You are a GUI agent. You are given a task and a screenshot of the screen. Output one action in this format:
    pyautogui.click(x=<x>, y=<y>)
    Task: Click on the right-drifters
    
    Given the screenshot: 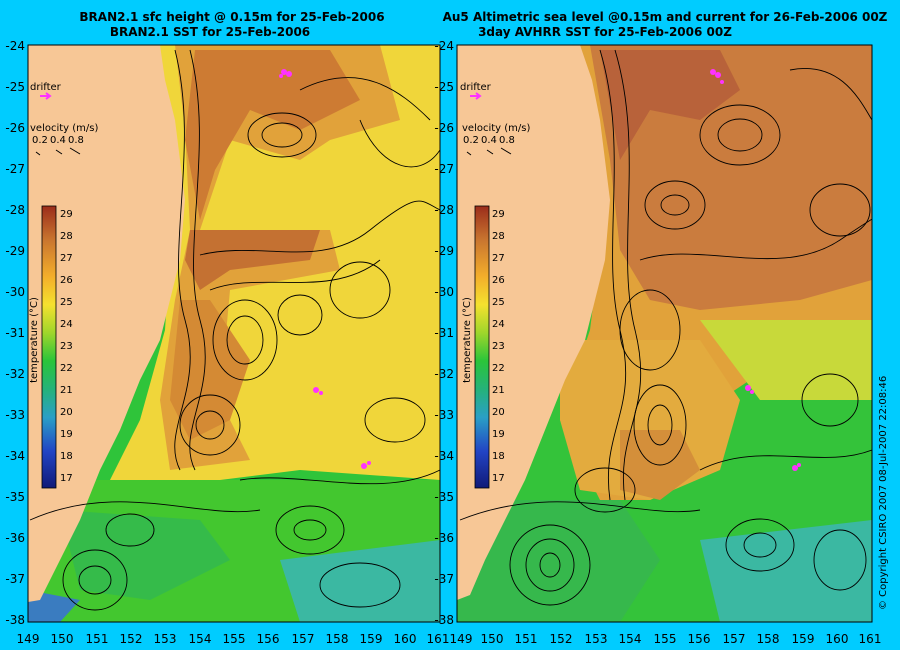 What is the action you would take?
    pyautogui.click(x=755, y=270)
    